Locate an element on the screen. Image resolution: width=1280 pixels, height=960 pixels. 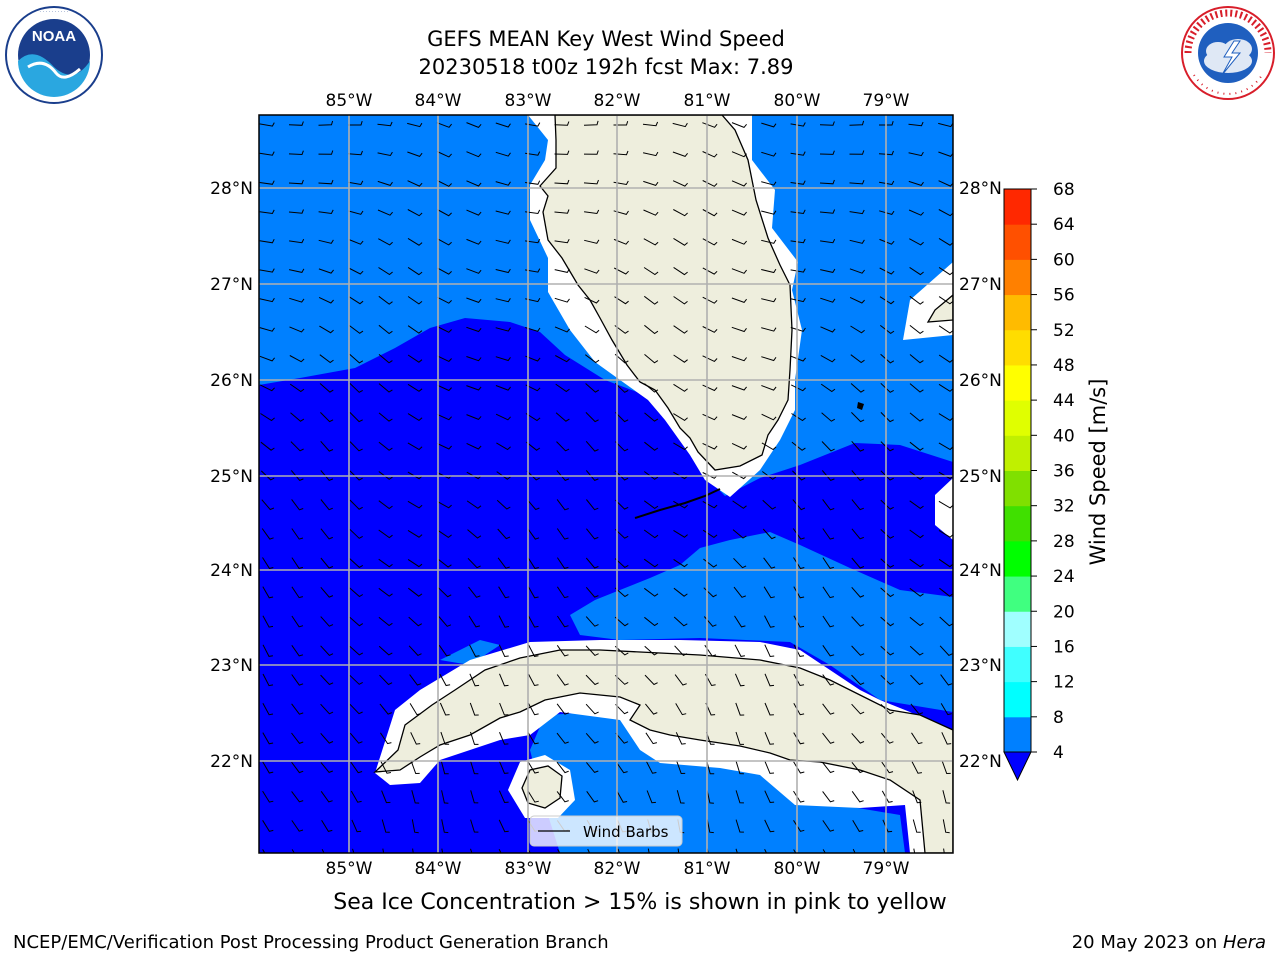
colorbar-tick-label: 20 is located at coordinates (1064, 612).